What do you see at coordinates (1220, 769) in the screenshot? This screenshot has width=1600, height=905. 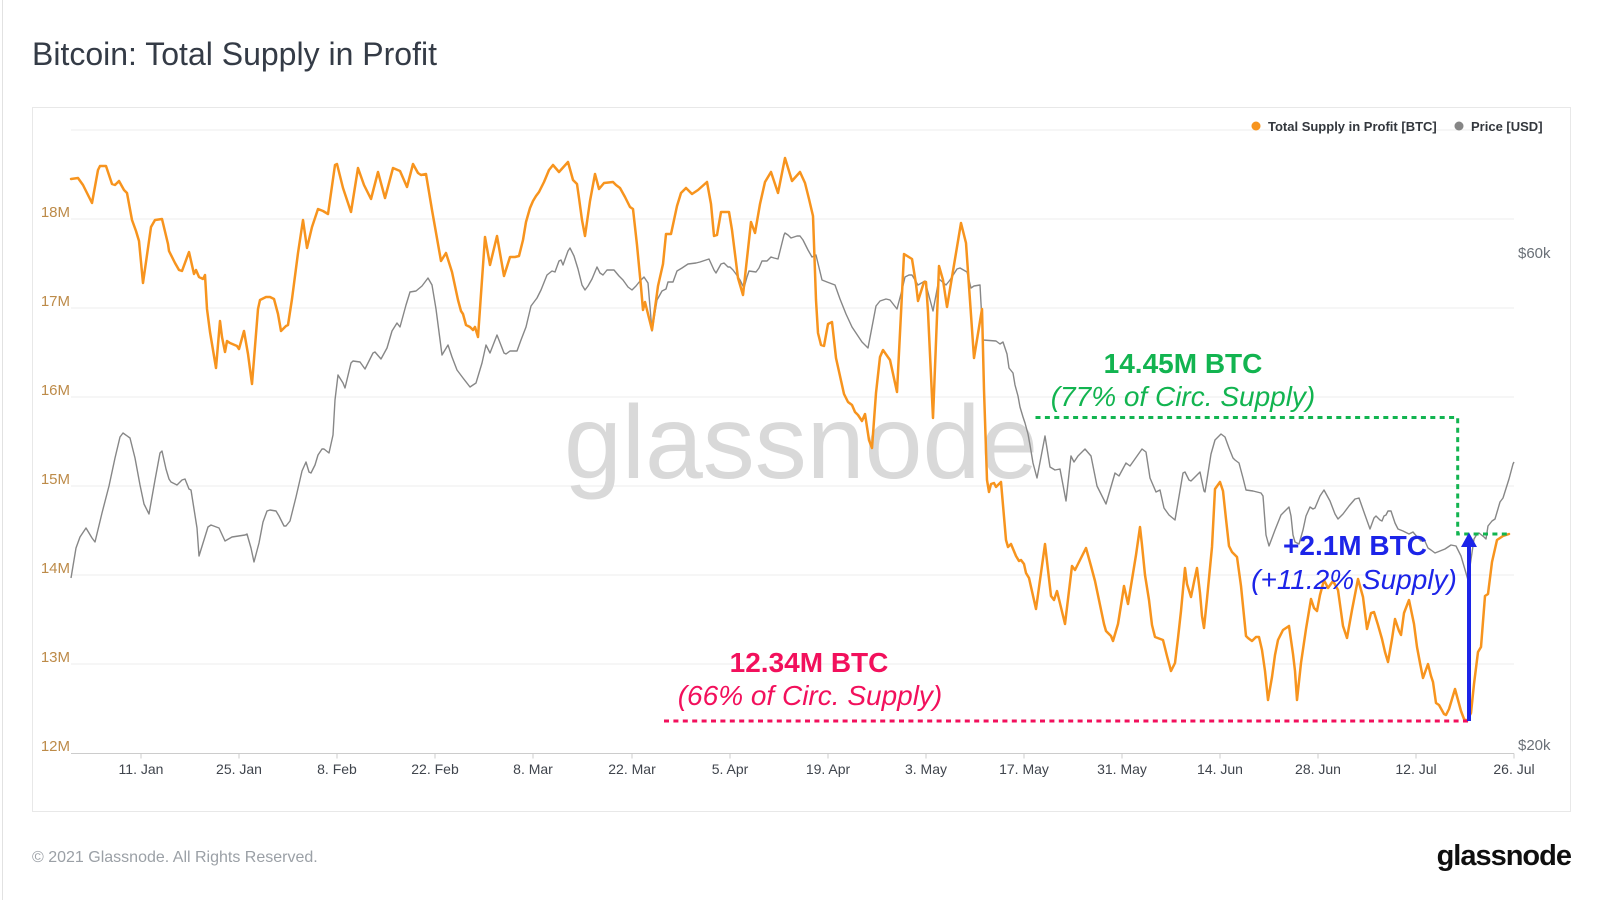 I see `svg-text: 14. Jun` at bounding box center [1220, 769].